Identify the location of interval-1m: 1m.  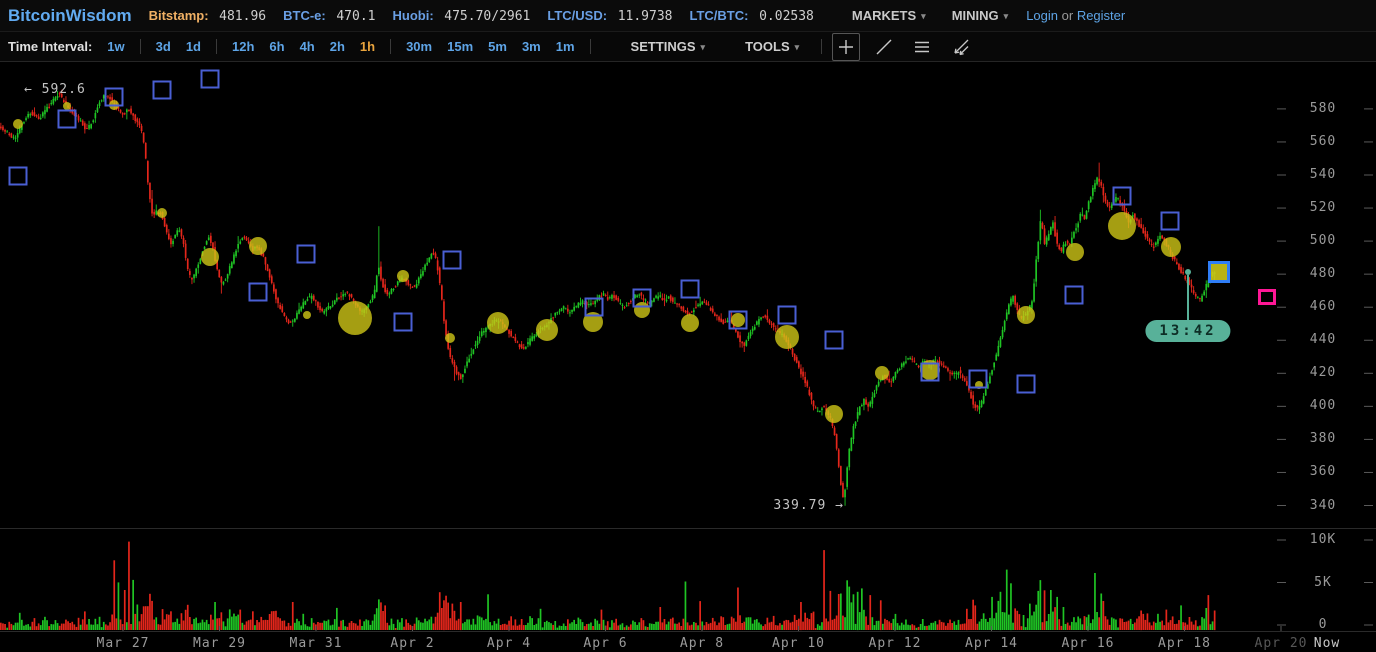
(565, 46).